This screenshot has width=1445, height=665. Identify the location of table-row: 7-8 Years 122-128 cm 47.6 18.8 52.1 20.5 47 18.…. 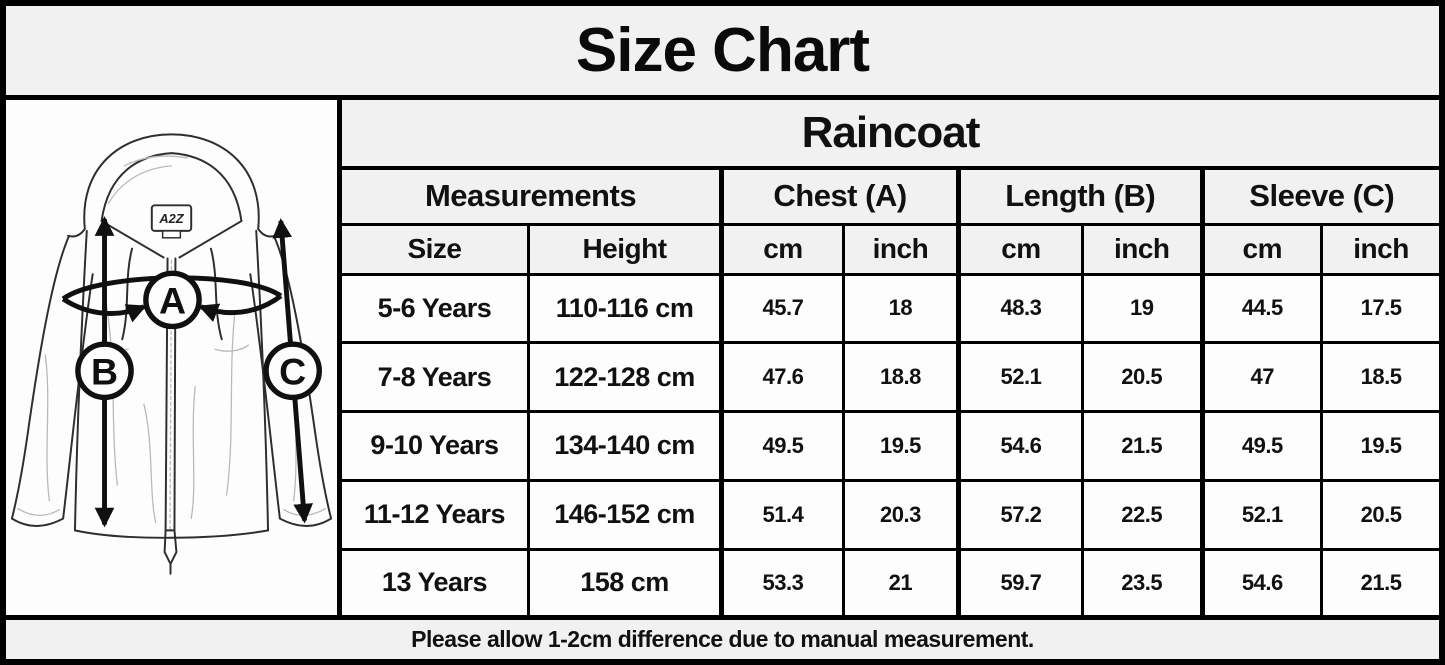
(890, 377).